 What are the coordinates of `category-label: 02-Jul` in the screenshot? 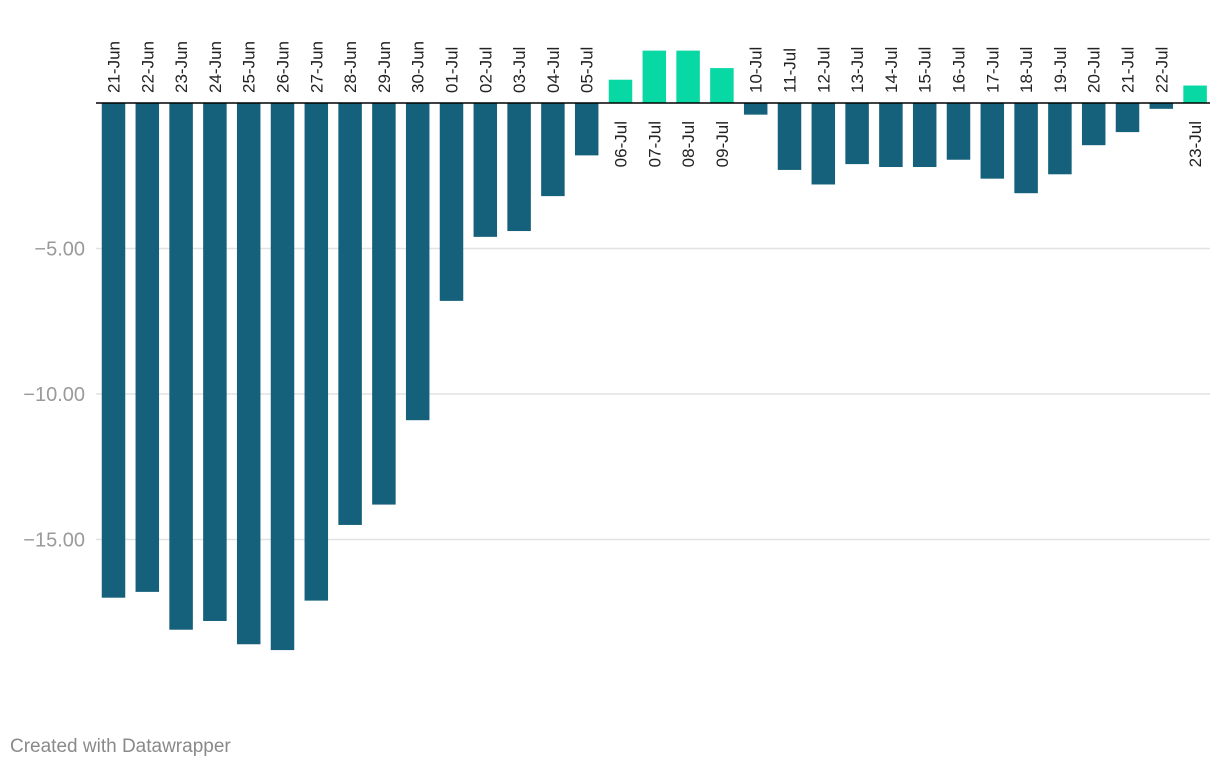 It's located at (485, 70).